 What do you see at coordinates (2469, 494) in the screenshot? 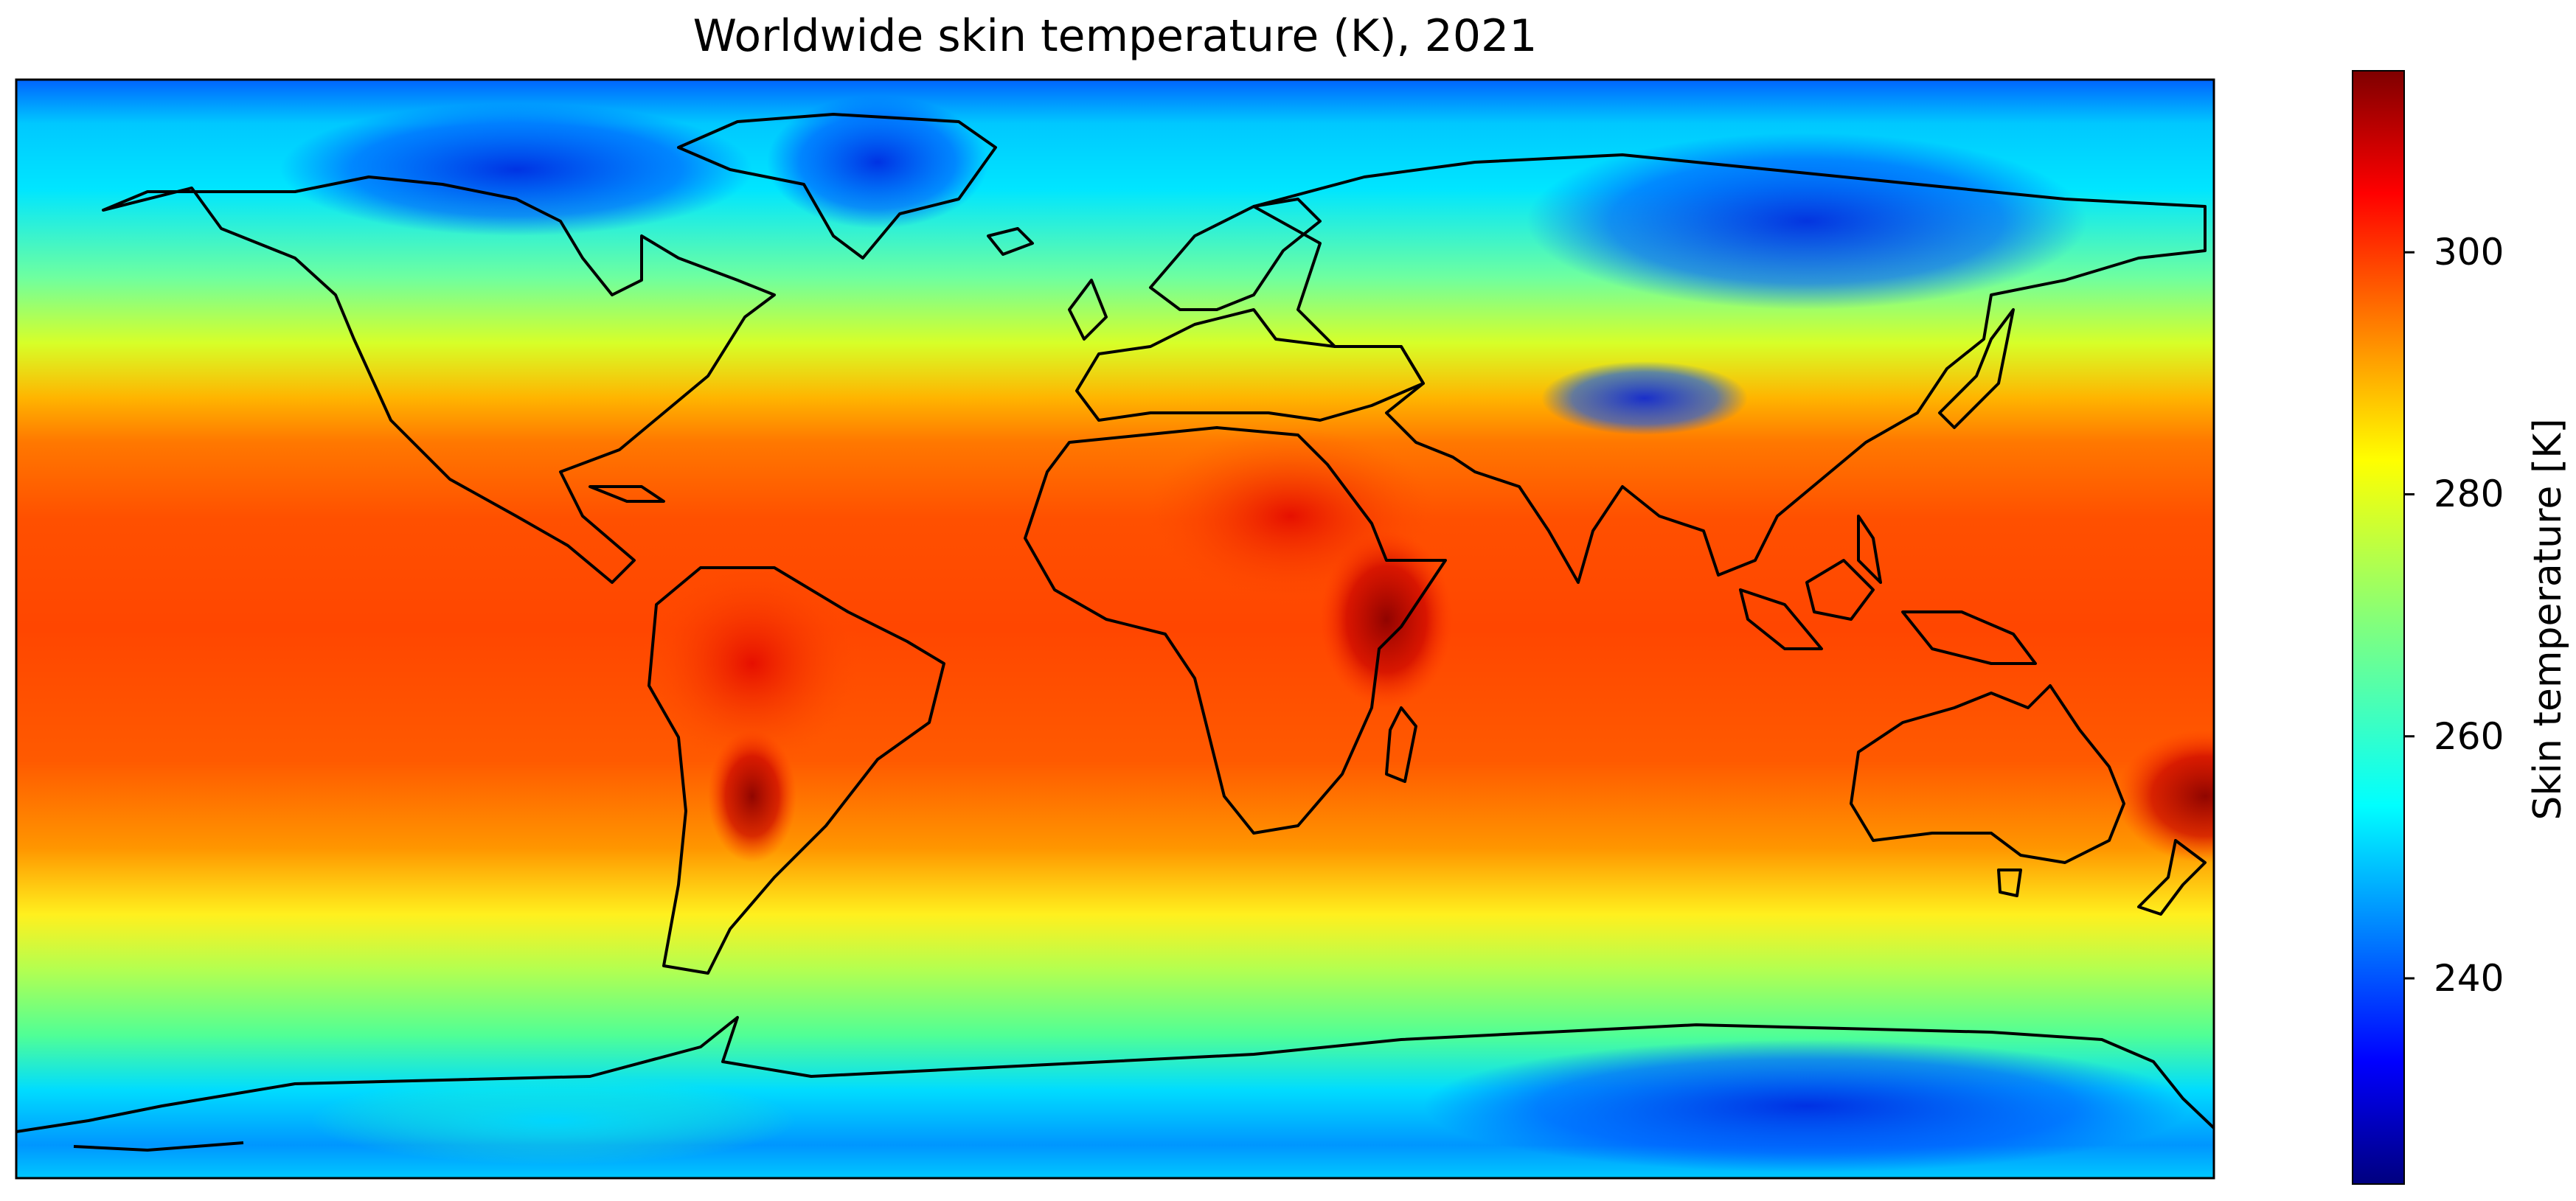
I see `colorbar-tick-label-280: 280` at bounding box center [2469, 494].